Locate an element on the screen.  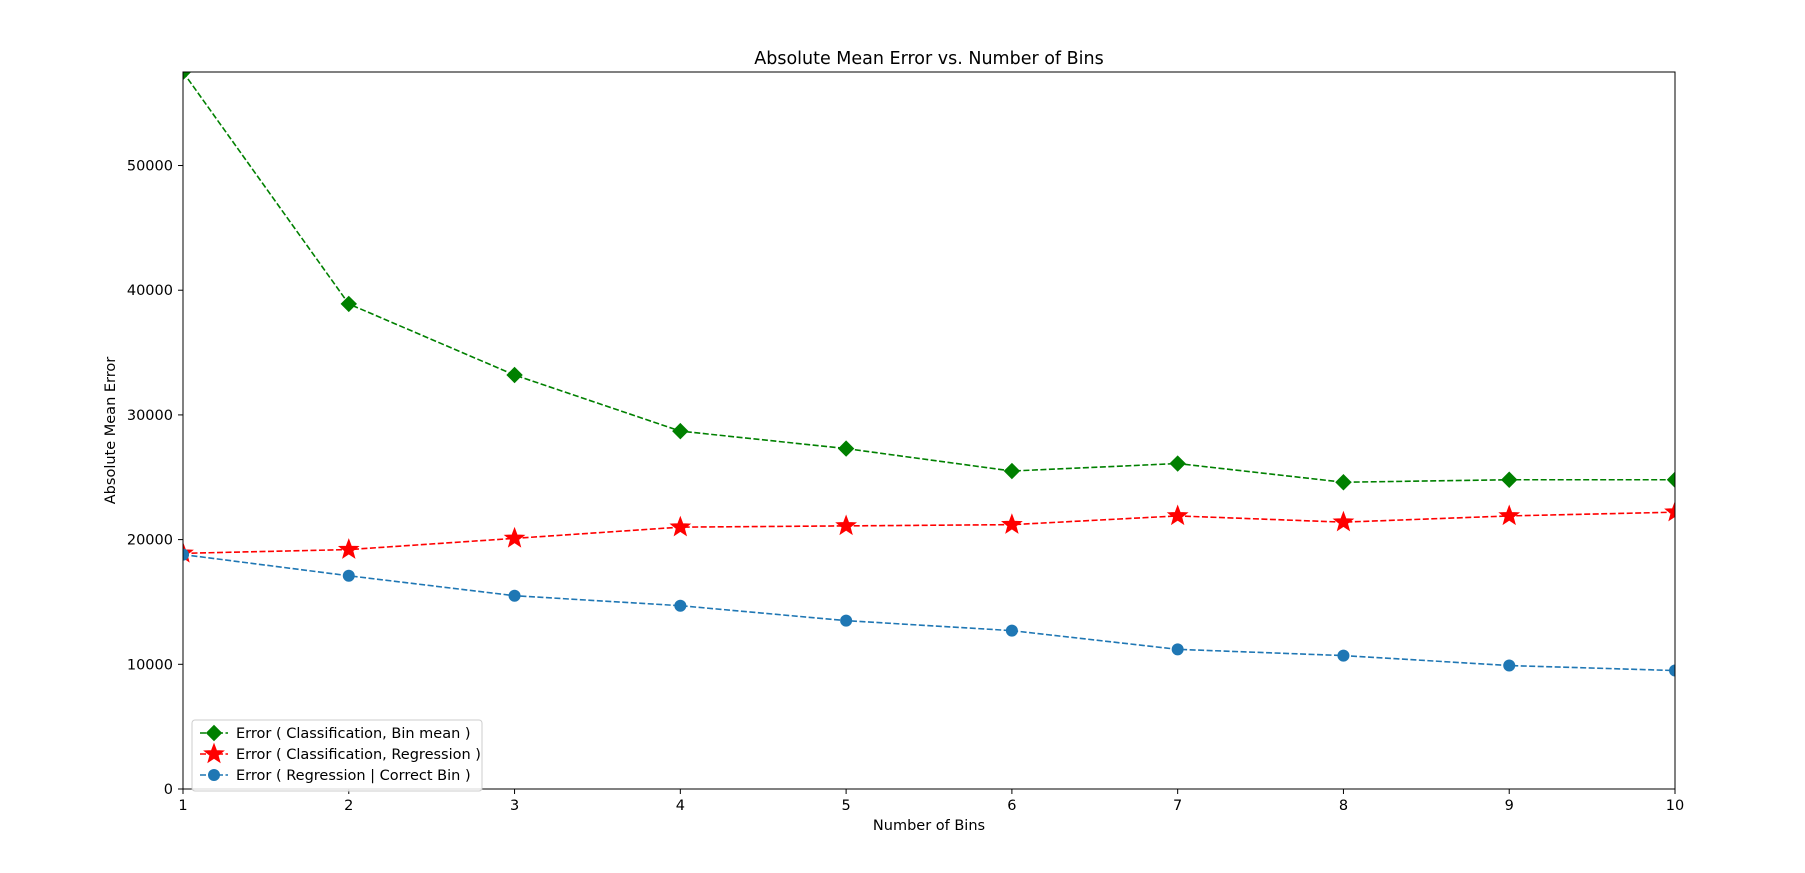
y-axis-label: Absolute Mean Error is located at coordinates (111, 430).